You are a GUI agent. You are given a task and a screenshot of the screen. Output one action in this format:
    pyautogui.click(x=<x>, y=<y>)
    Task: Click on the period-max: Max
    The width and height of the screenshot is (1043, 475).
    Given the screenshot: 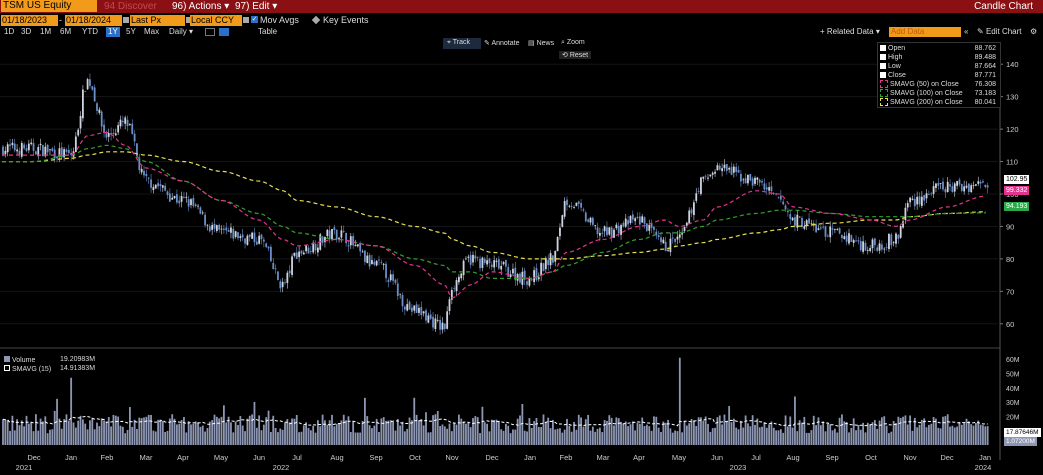 What is the action you would take?
    pyautogui.click(x=152, y=31)
    